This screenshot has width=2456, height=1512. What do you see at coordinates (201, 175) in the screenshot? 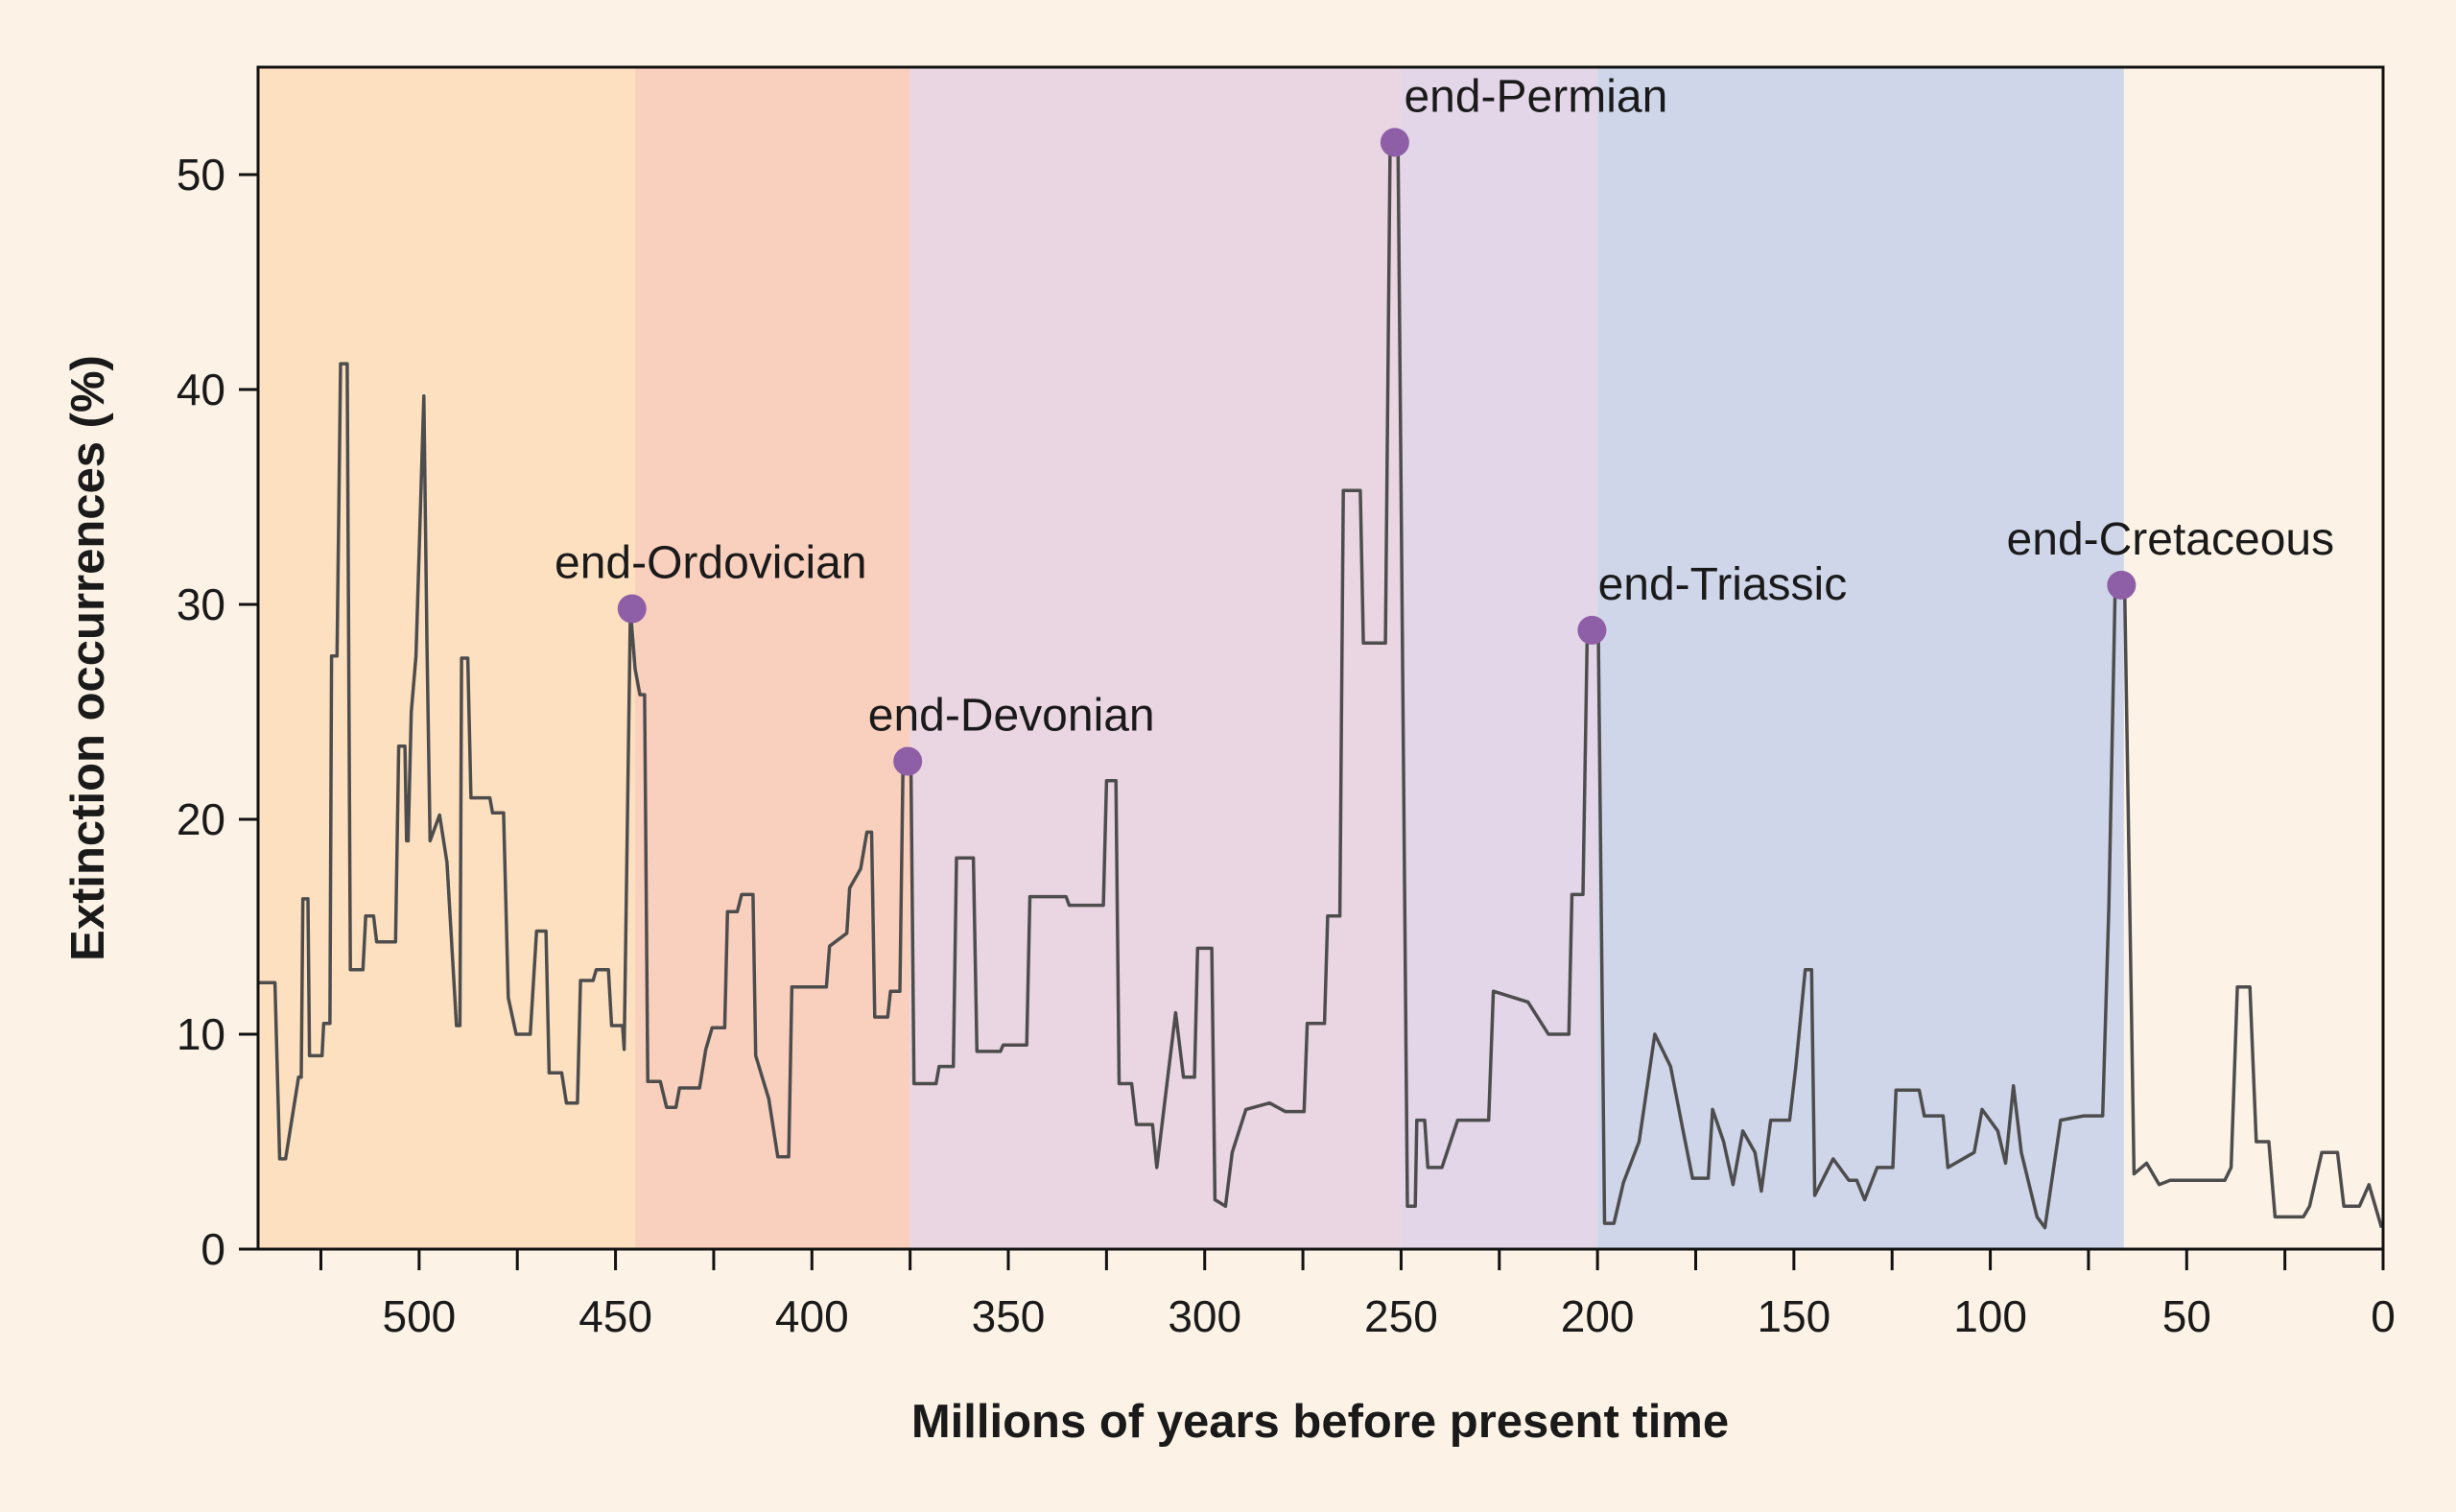
I see `y-tick-label: 50` at bounding box center [201, 175].